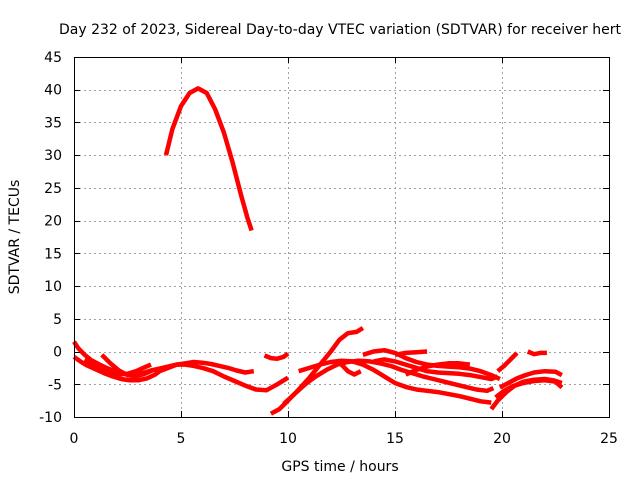 This screenshot has height=480, width=640. I want to click on series-line-track-l, so click(436, 369).